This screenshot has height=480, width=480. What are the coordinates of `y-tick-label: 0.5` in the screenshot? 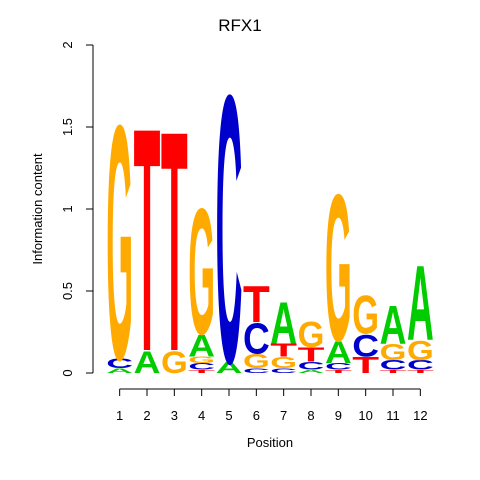 It's located at (67, 291).